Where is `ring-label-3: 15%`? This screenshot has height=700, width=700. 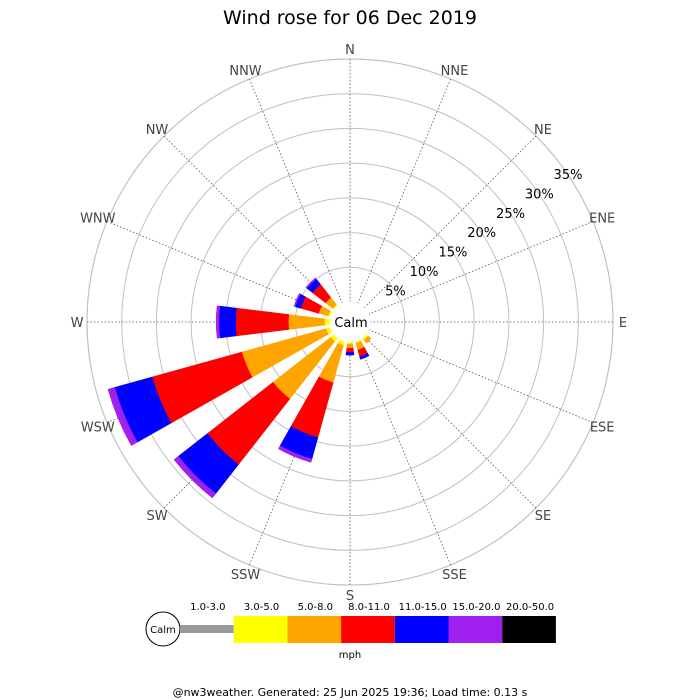
ring-label-3: 15% is located at coordinates (452, 253).